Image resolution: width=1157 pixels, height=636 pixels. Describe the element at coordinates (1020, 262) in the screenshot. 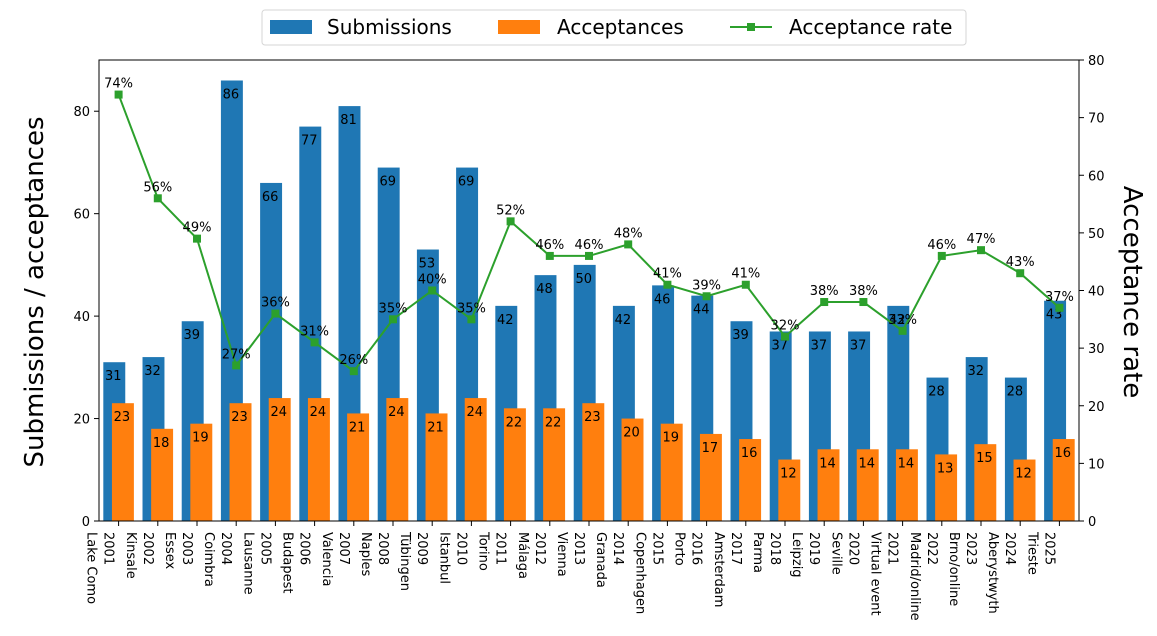

I see `acceptance-rate-label: 43%` at that location.